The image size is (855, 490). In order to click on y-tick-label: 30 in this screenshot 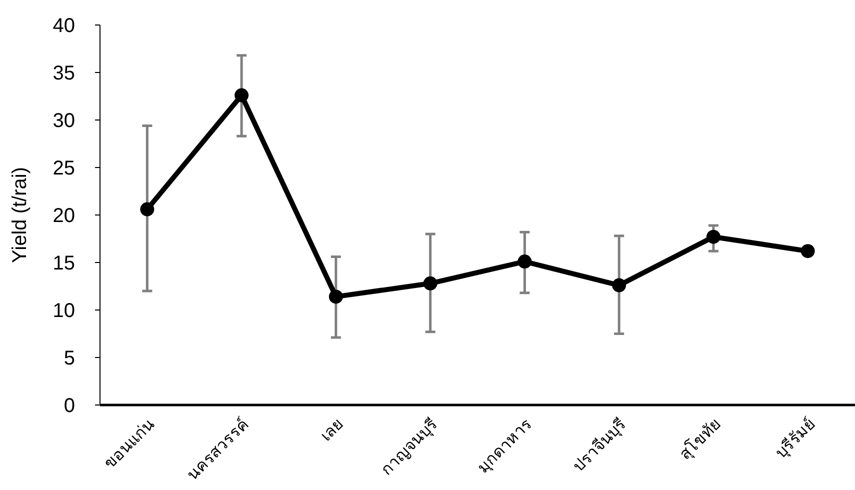, I will do `click(63, 121)`.